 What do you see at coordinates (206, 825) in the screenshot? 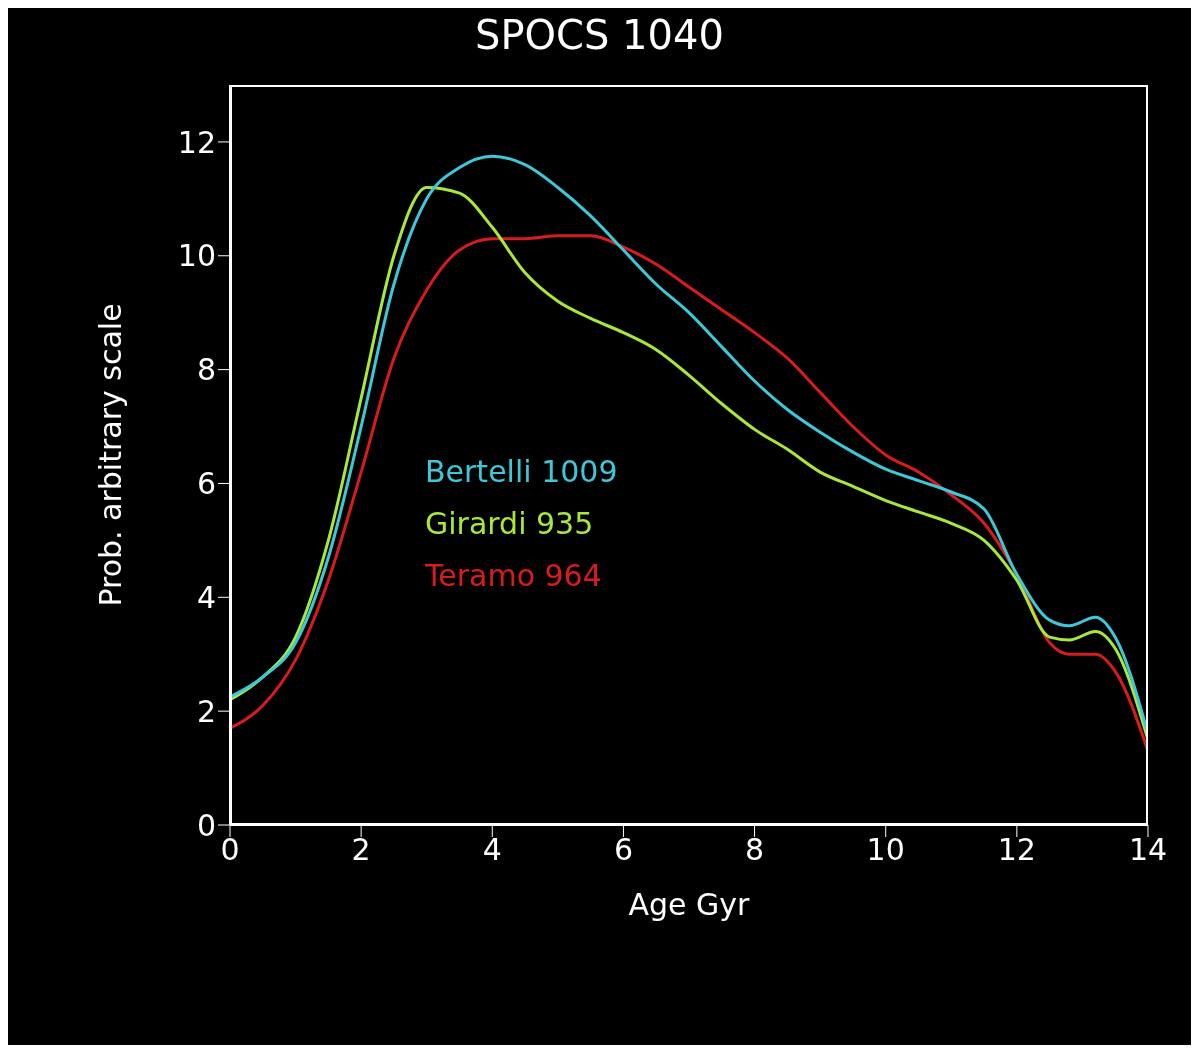
I see `y-tick-label: 0` at bounding box center [206, 825].